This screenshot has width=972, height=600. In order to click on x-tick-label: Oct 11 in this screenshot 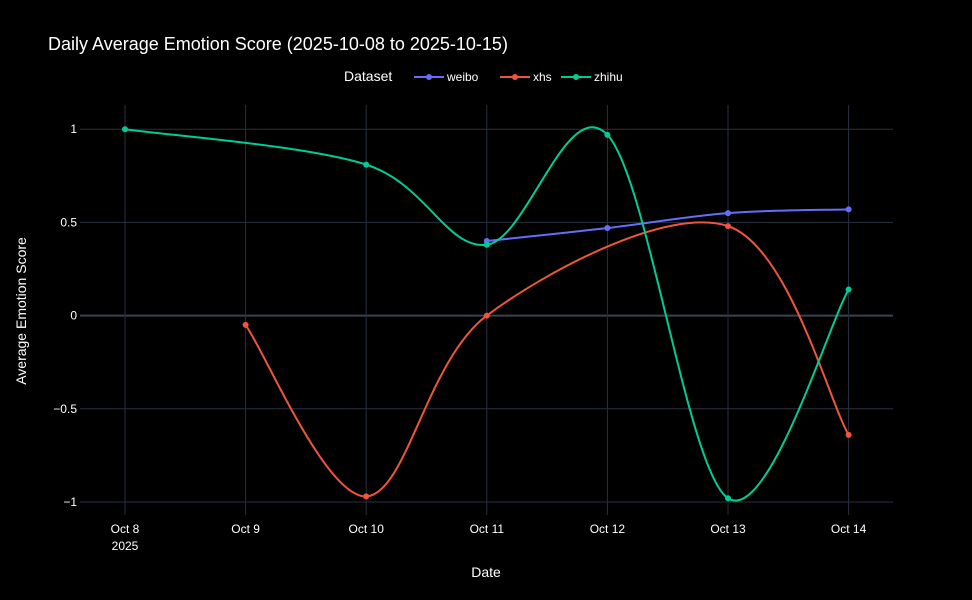, I will do `click(487, 529)`.